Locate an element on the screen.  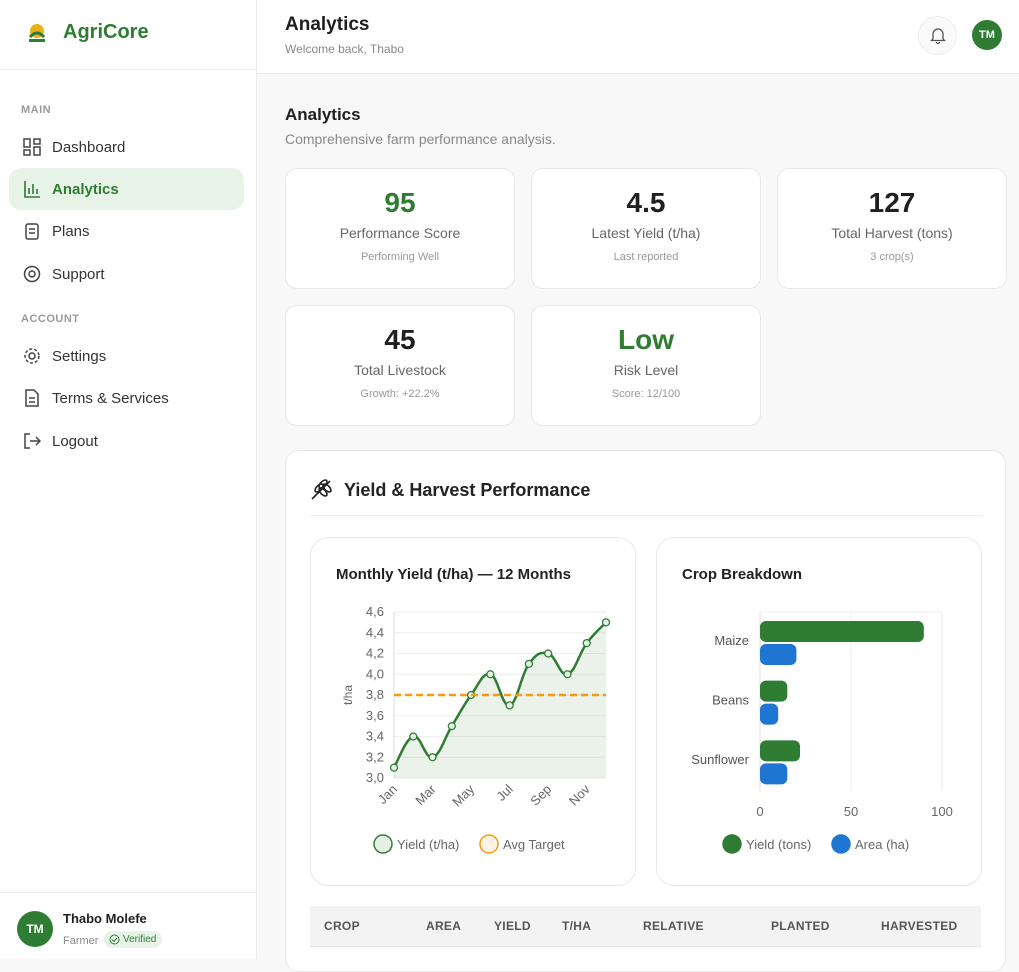
header: Analytics Welcome back, Thabo TM is located at coordinates (638, 37).